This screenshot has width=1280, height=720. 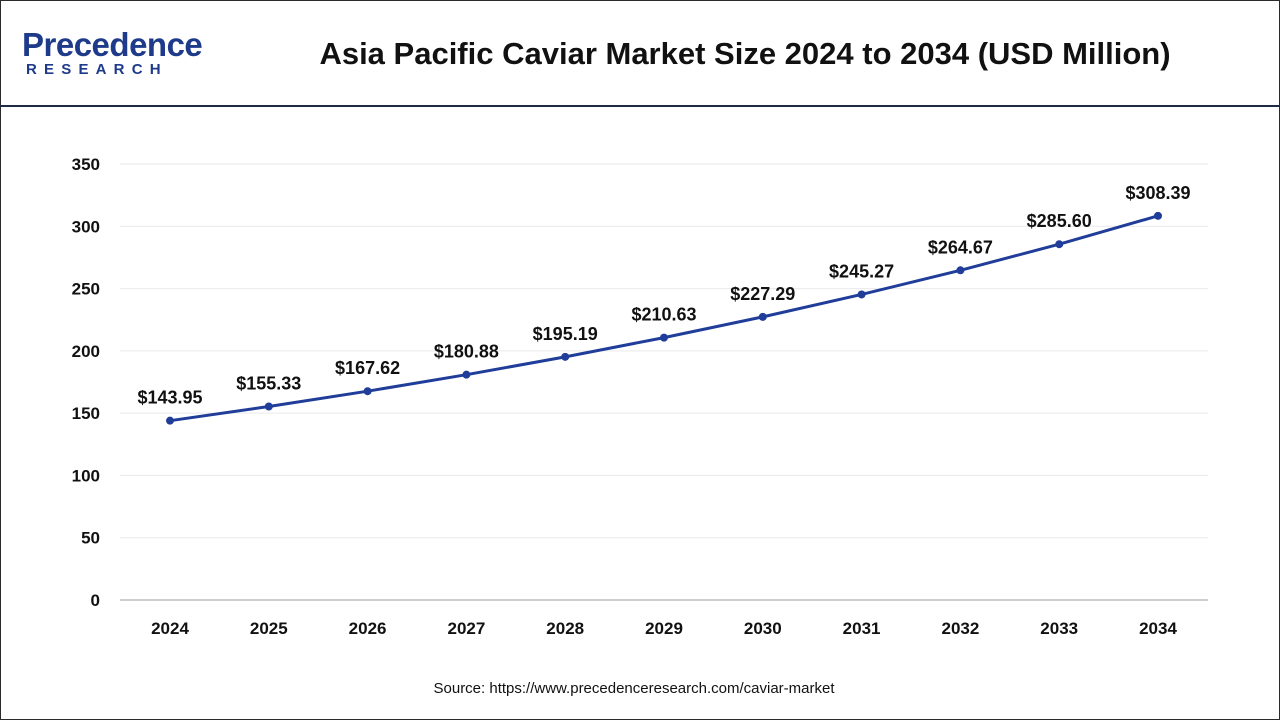 What do you see at coordinates (112, 44) in the screenshot?
I see `logo-wordmark: Precedence` at bounding box center [112, 44].